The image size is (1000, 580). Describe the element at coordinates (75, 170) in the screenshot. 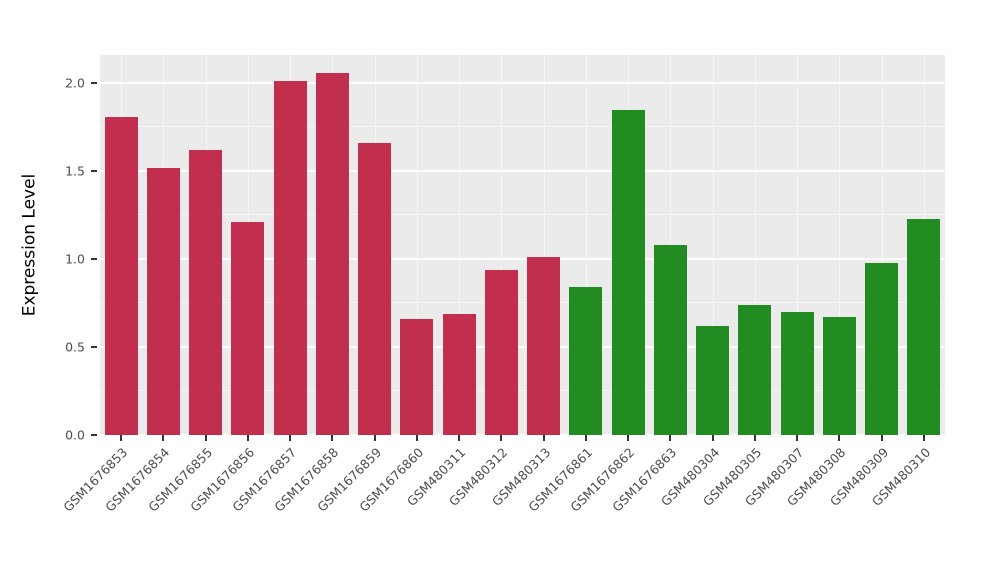

I see `y-tick-label: 1.5` at that location.